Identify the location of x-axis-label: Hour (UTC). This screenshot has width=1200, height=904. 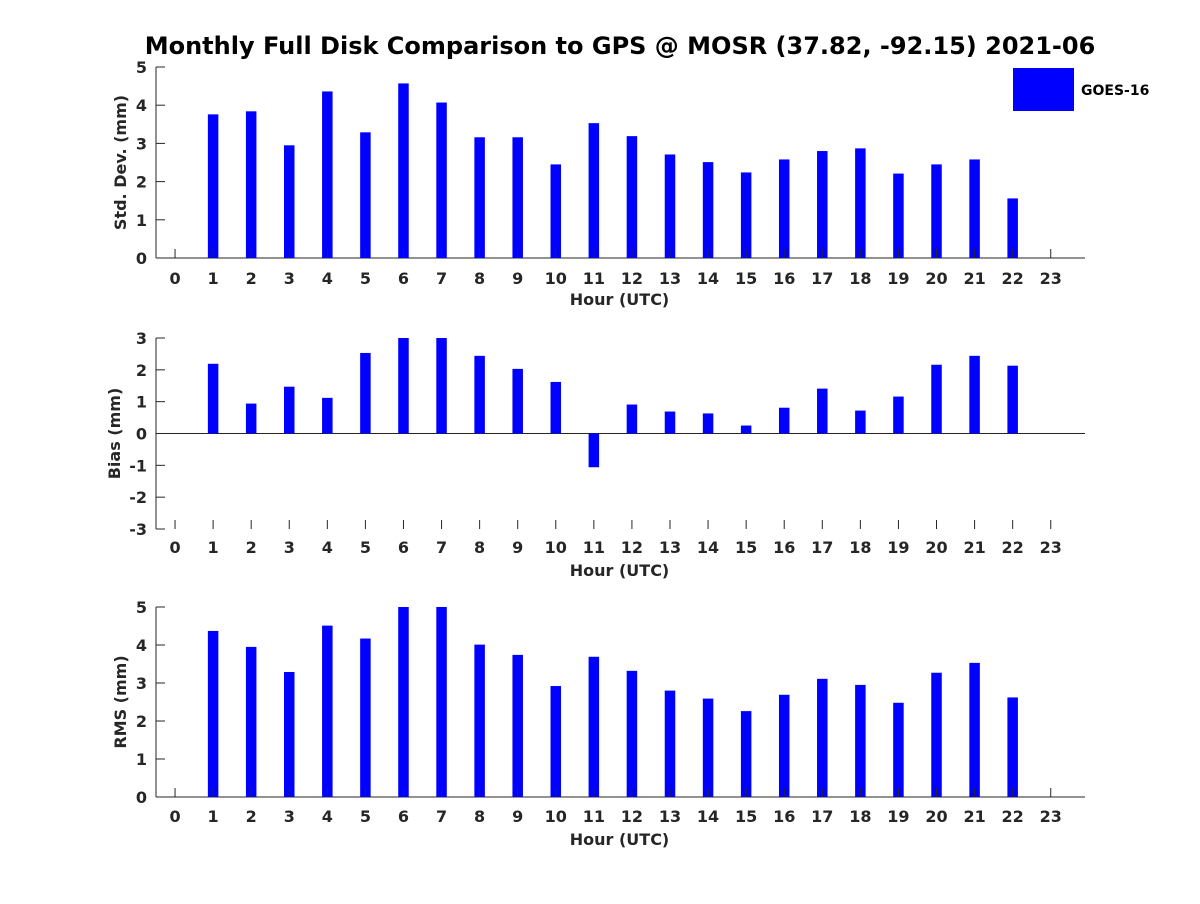
(620, 299).